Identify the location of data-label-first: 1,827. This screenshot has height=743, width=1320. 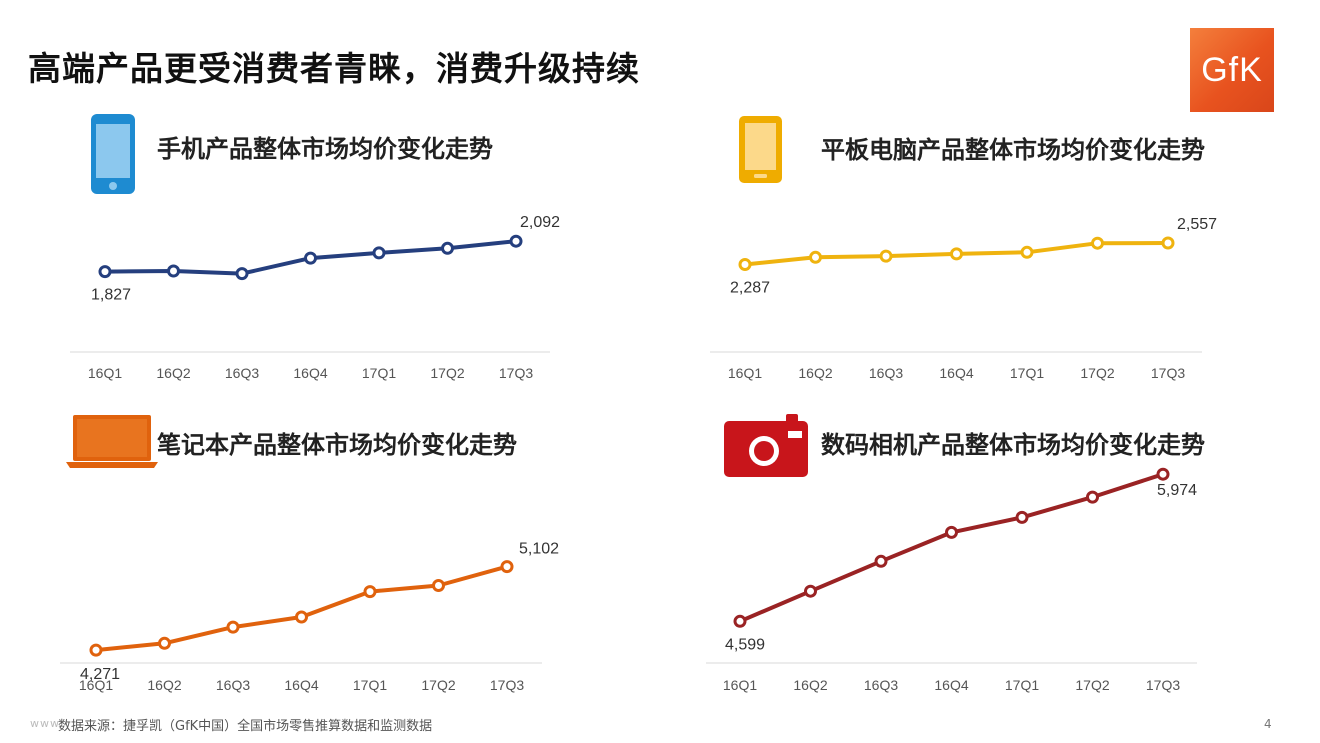
(111, 295).